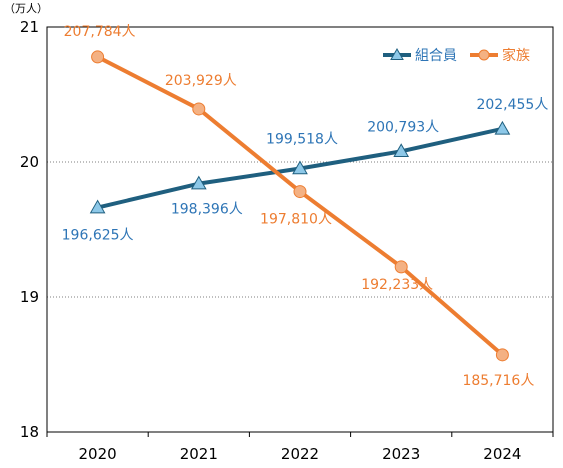 Image resolution: width=563 pixels, height=468 pixels. I want to click on y-tick-label-21: 21, so click(29, 27).